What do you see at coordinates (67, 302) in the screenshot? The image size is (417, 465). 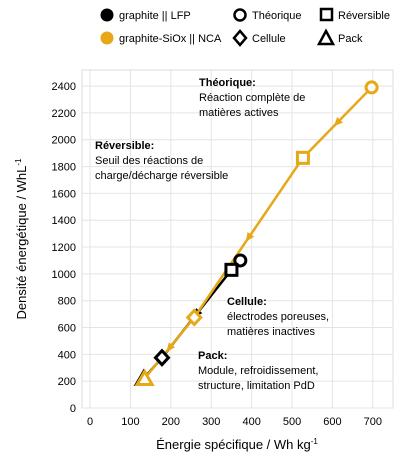 I see `y-tick-label: 800` at bounding box center [67, 302].